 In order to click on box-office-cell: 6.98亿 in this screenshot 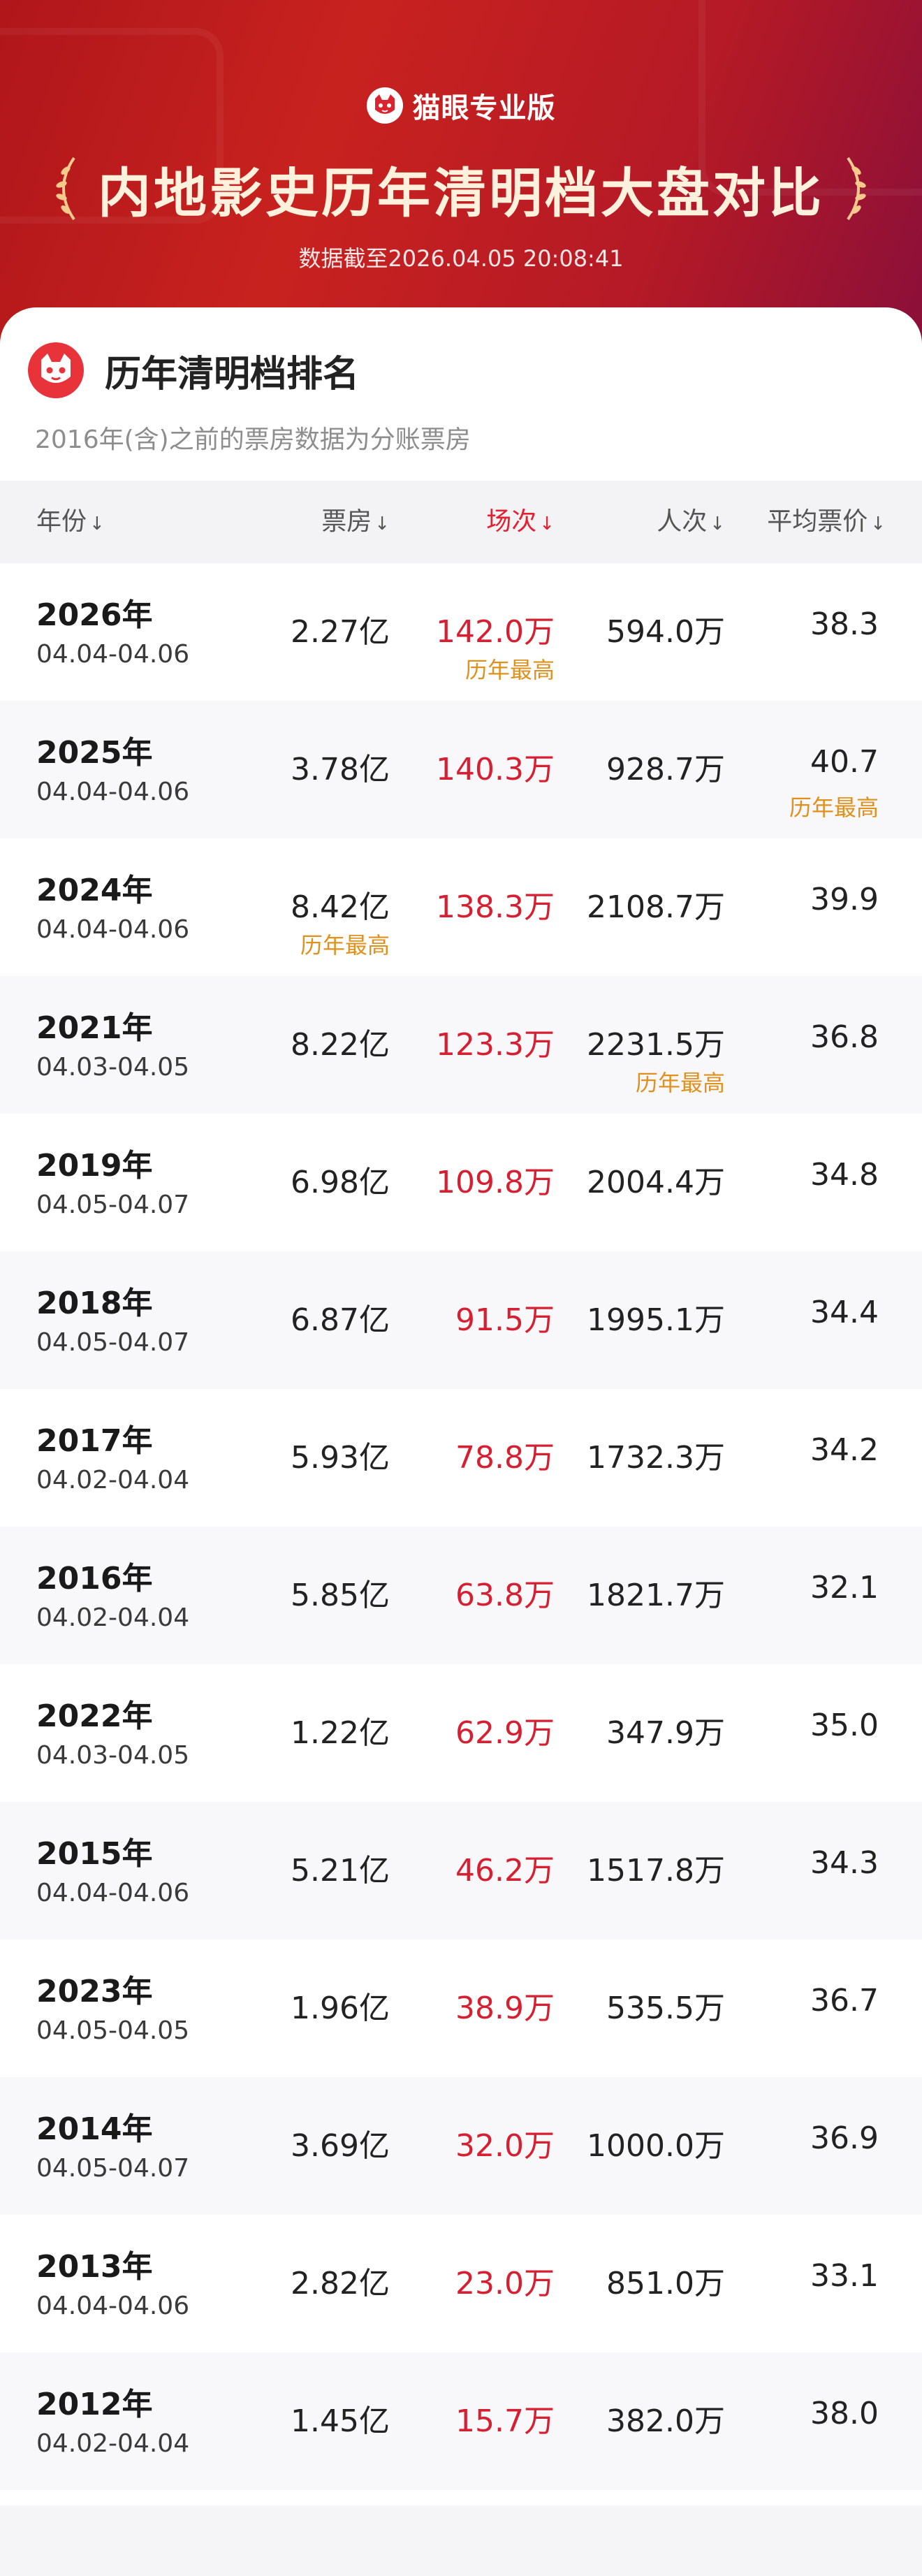, I will do `click(340, 1182)`.